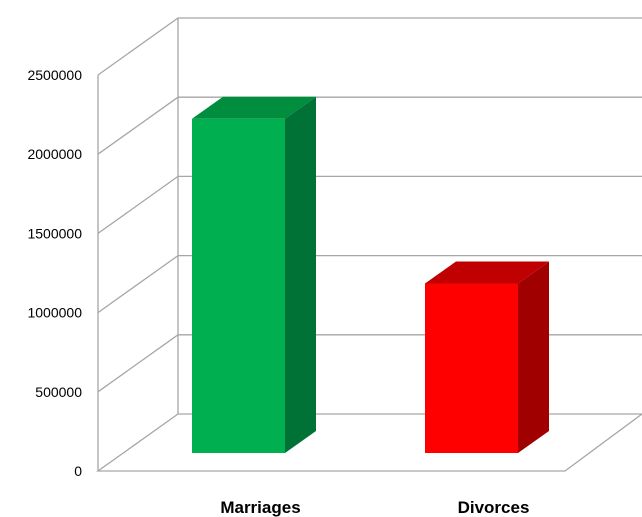  What do you see at coordinates (494, 507) in the screenshot?
I see `x-category-label: Divorces` at bounding box center [494, 507].